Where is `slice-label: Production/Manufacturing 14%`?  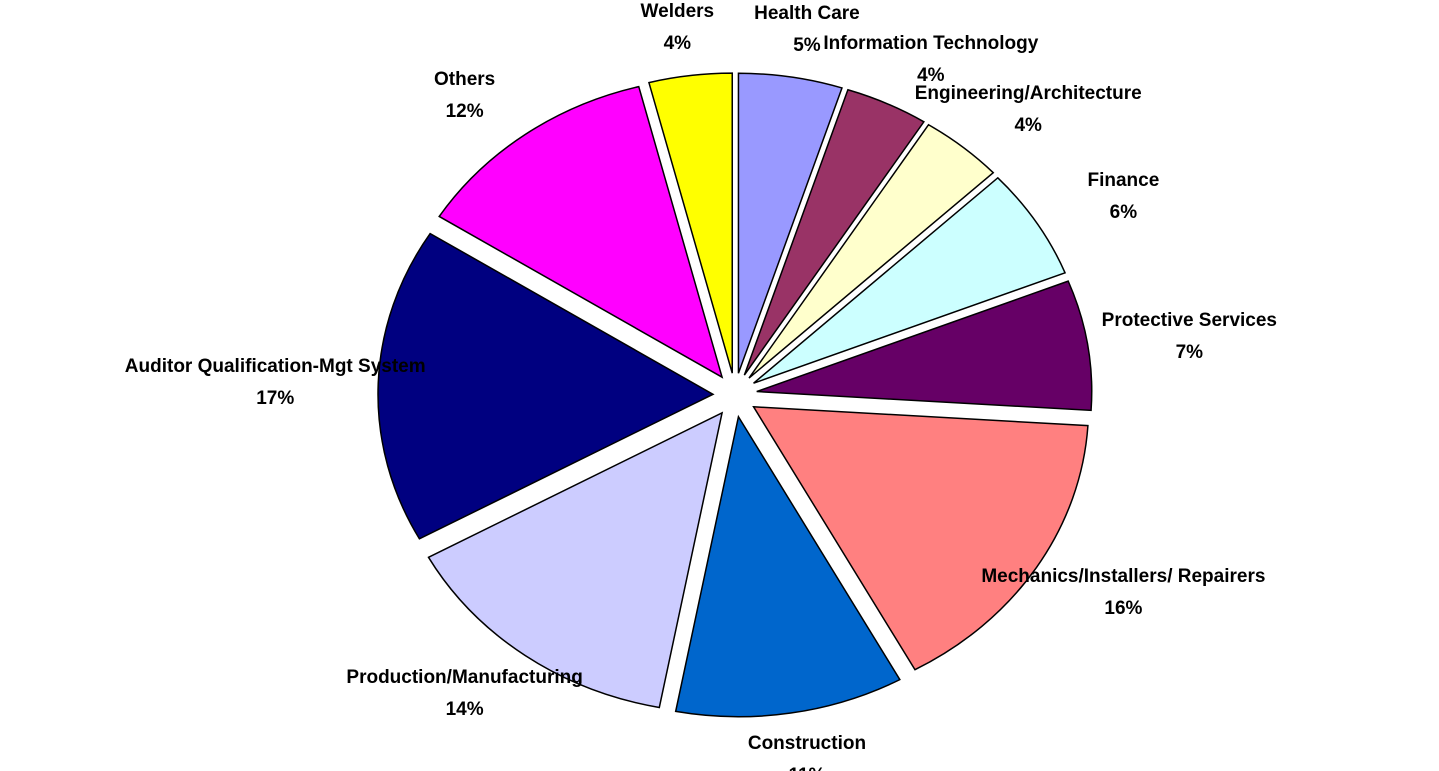 slice-label: Production/Manufacturing 14% is located at coordinates (464, 694).